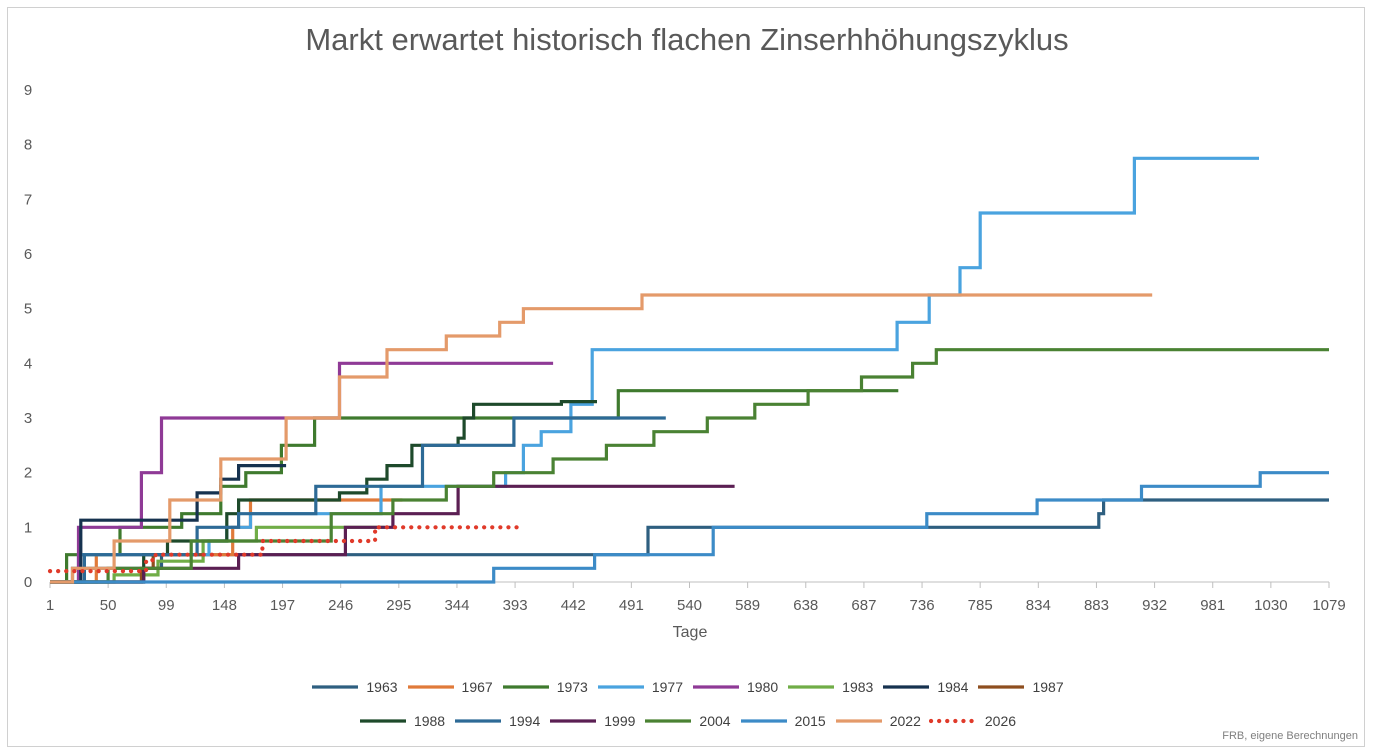 This screenshot has height=756, width=1374. I want to click on x-tick-label: 540, so click(689, 605).